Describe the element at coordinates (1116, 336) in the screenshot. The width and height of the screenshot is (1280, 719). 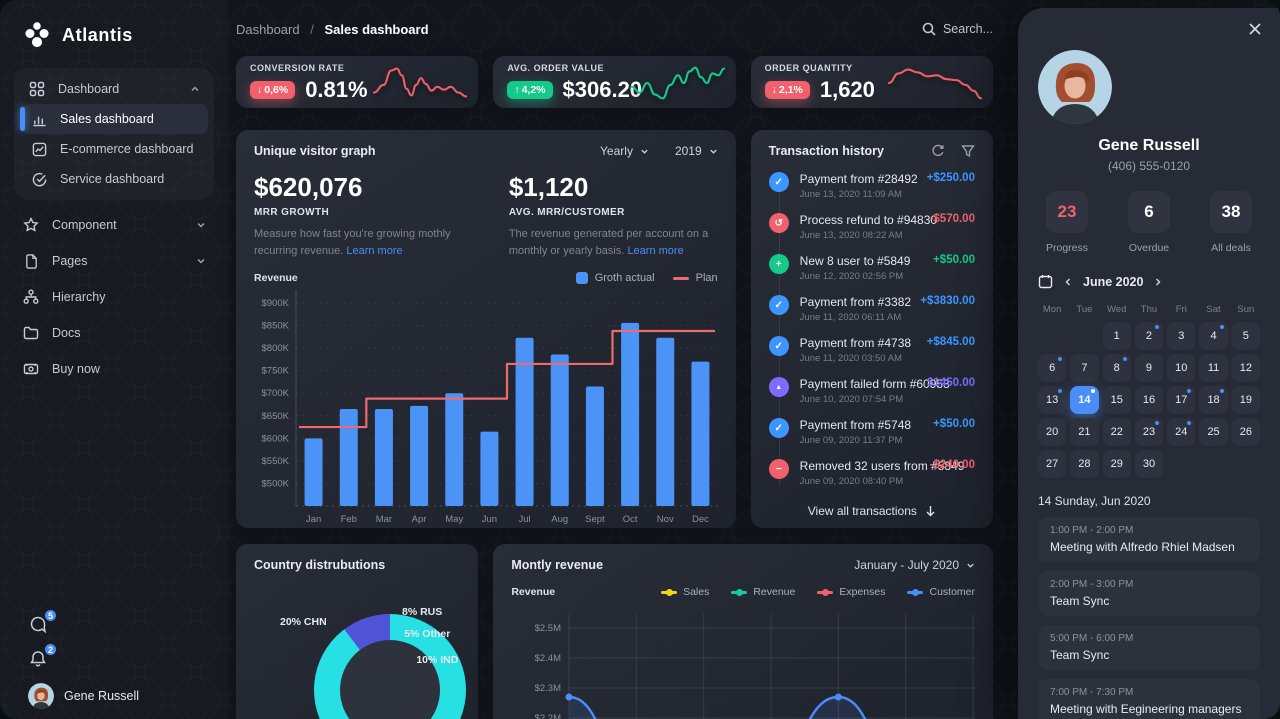
I see `calendar-day-1: 1` at that location.